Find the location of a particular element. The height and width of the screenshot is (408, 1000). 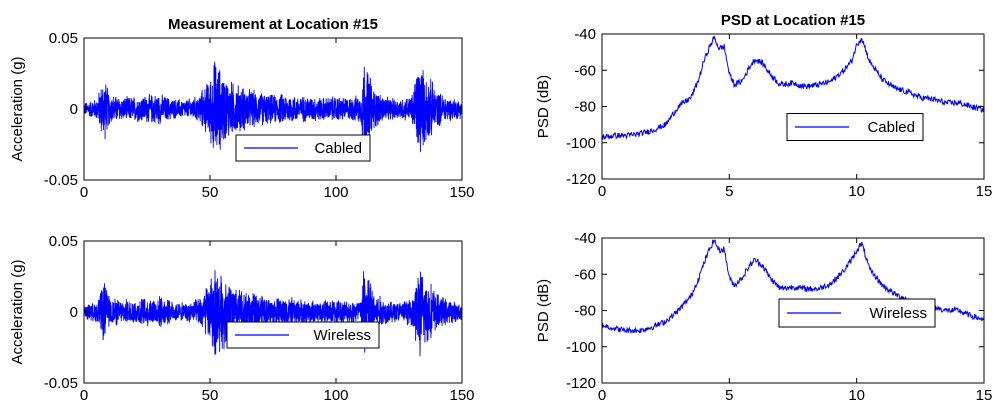

chart-title: PSD at Location #15 is located at coordinates (793, 20).